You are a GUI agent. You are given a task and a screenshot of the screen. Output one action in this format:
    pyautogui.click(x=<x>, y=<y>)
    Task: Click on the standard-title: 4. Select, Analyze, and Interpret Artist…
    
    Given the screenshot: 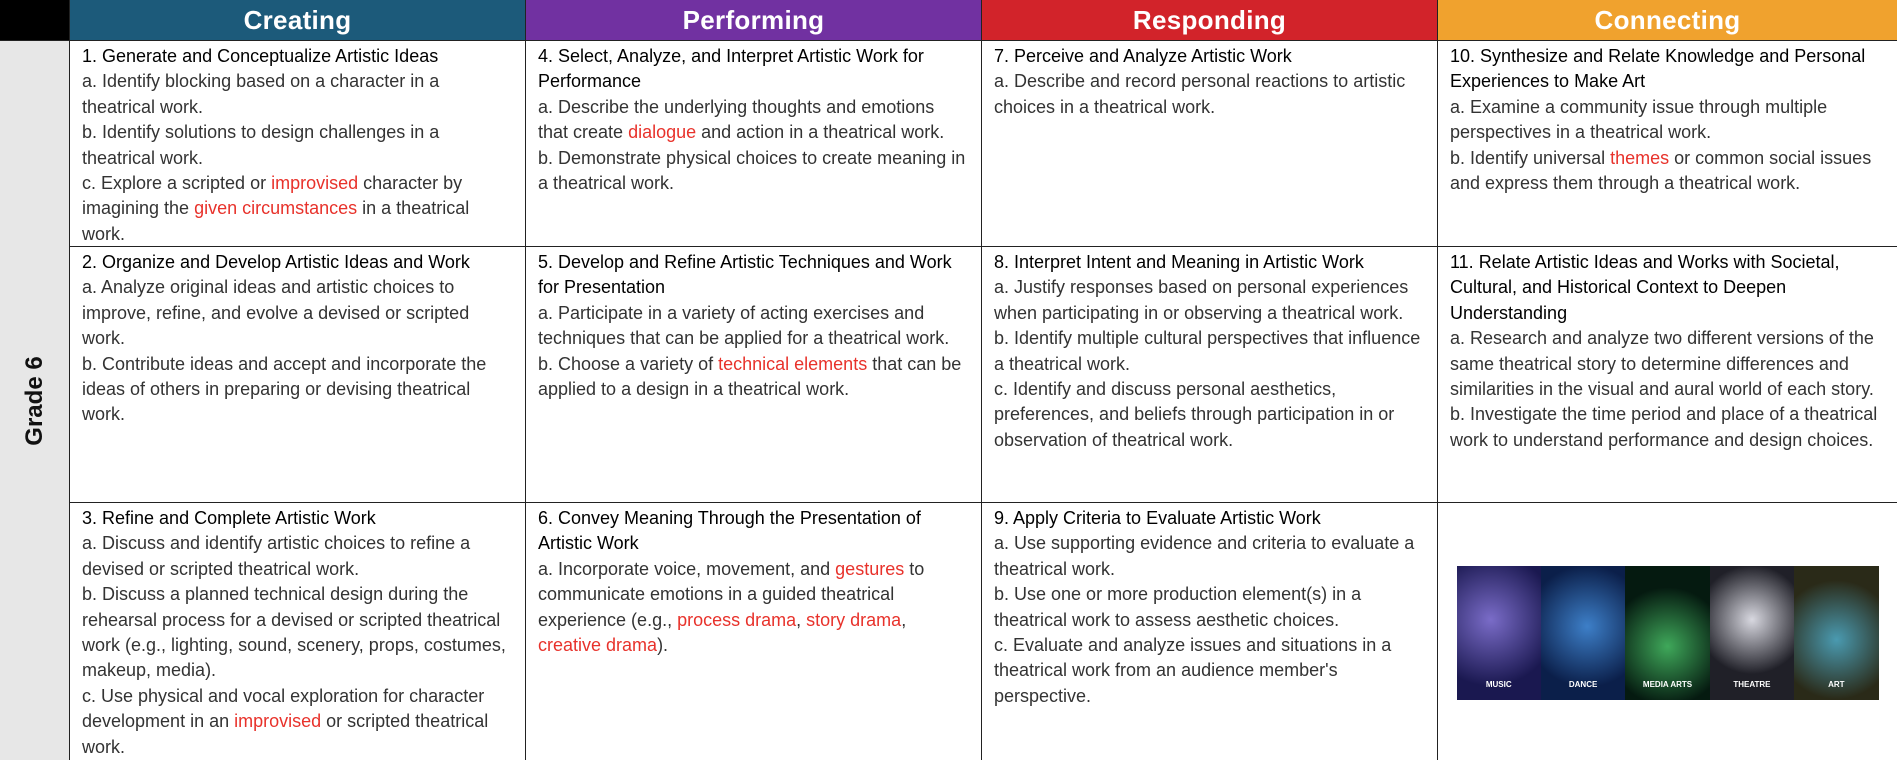 What is the action you would take?
    pyautogui.click(x=731, y=69)
    